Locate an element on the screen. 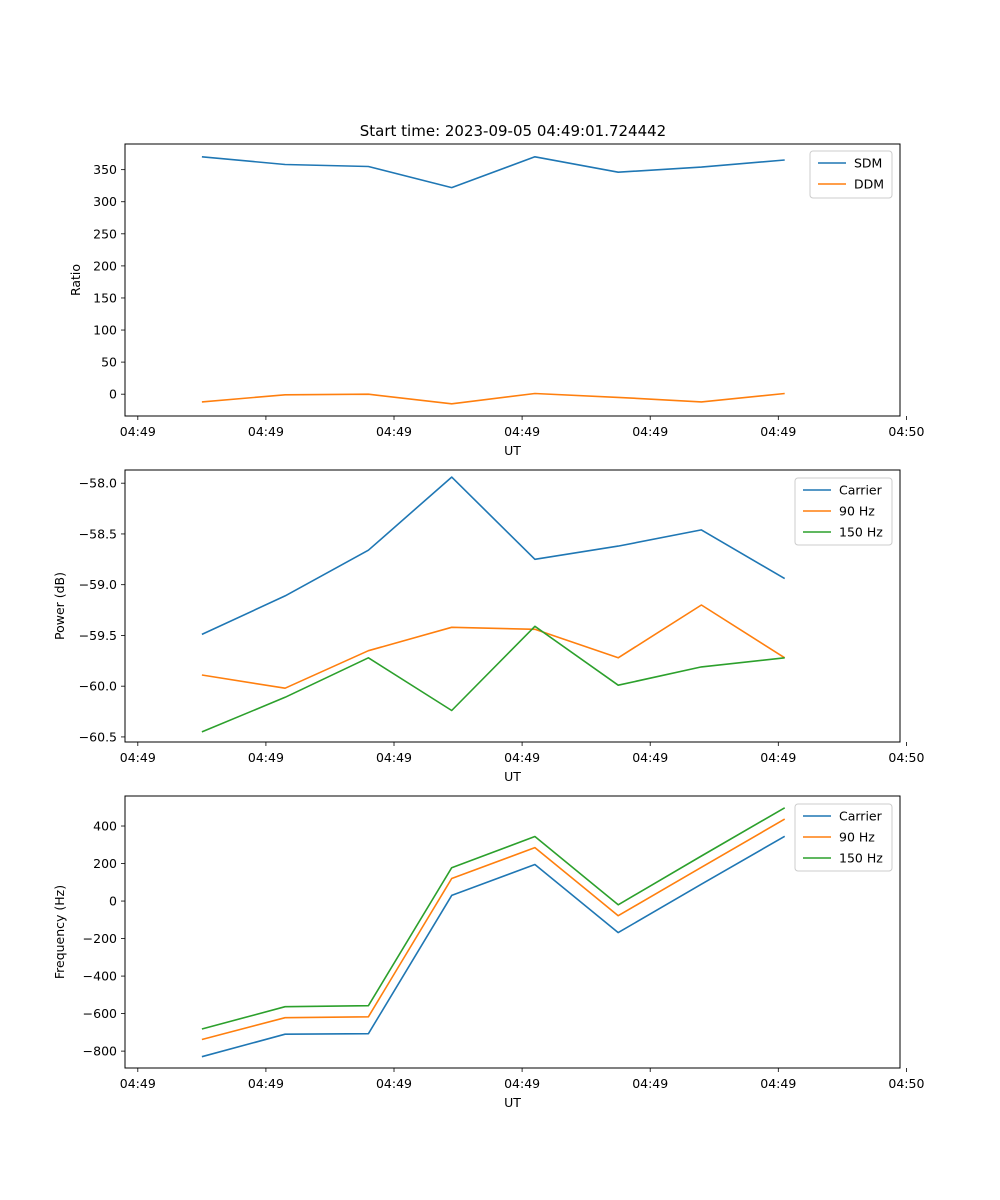 The height and width of the screenshot is (1200, 1000). y-tick-label: 150 is located at coordinates (105, 297).